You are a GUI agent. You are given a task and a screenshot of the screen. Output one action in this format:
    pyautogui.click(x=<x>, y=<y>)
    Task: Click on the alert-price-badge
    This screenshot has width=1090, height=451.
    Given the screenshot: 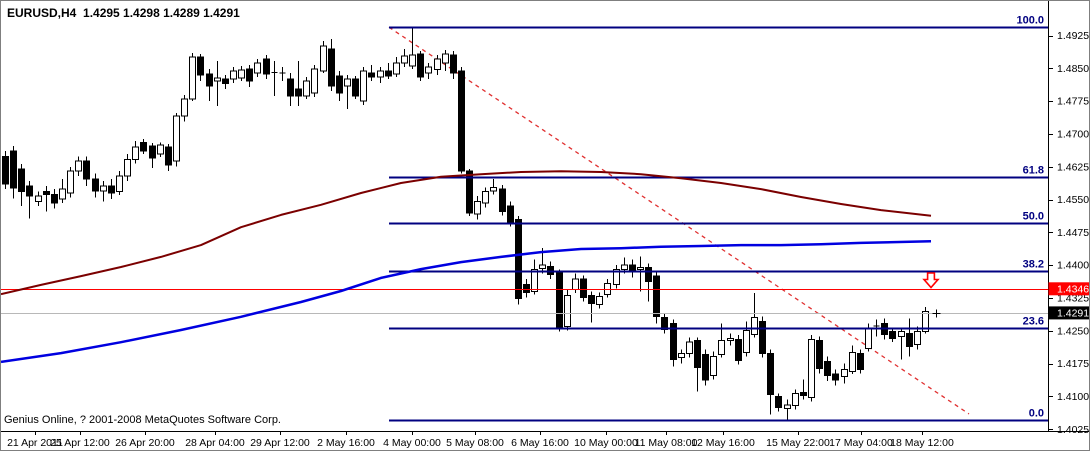 What is the action you would take?
    pyautogui.click(x=1068, y=289)
    